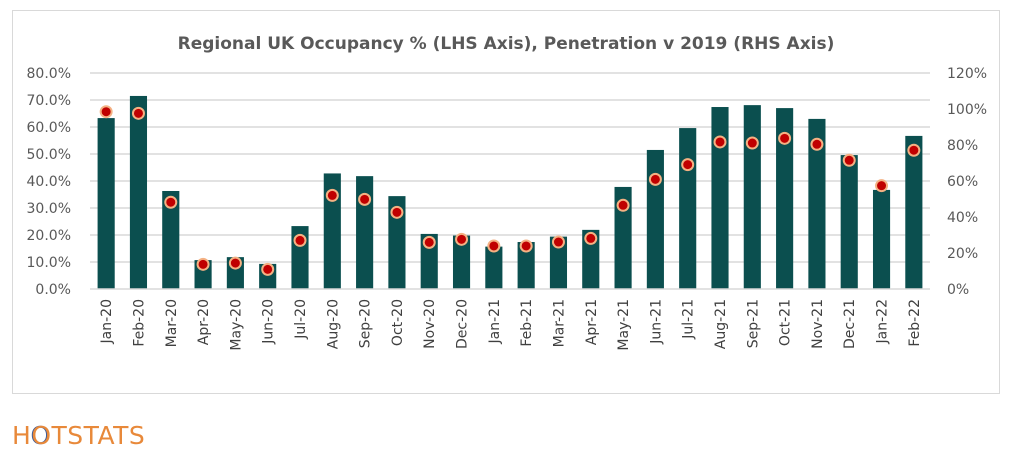 The width and height of the screenshot is (1025, 460). I want to click on x-tick-label: Sep-20, so click(366, 323).